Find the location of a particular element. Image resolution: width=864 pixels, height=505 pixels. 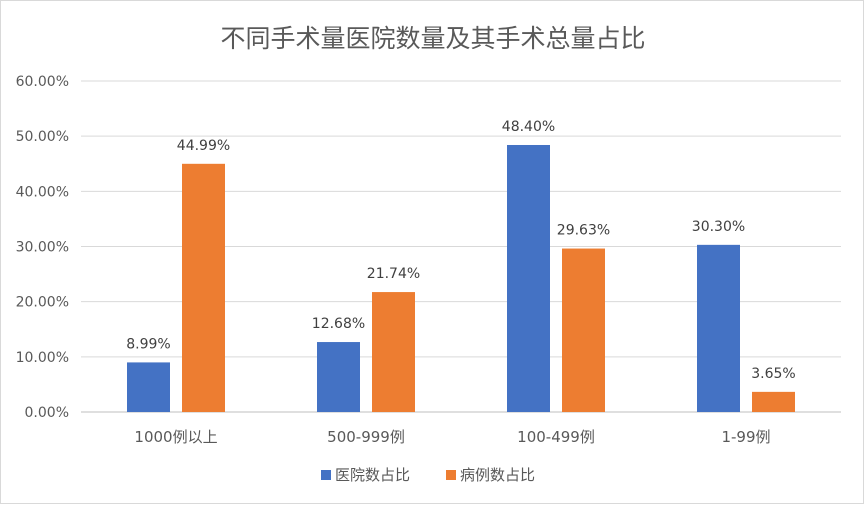

x-tick-label: 1000例以上 is located at coordinates (175, 437).